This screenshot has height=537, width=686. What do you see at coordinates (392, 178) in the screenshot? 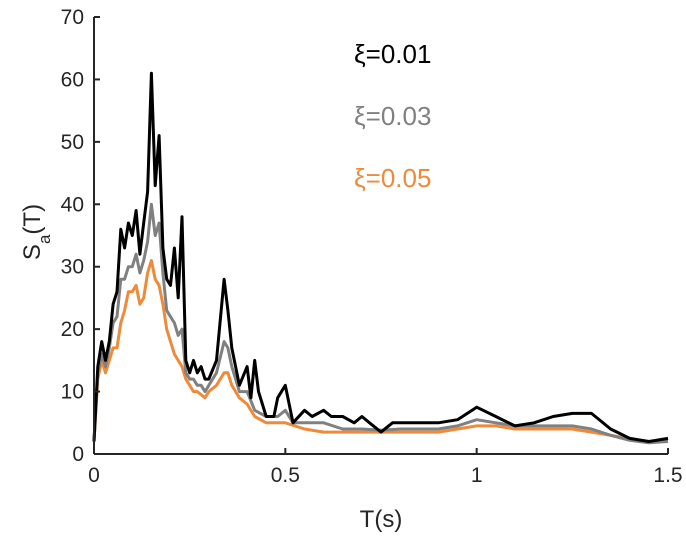
I see `legend-entry-3: ξ=0.05` at bounding box center [392, 178].